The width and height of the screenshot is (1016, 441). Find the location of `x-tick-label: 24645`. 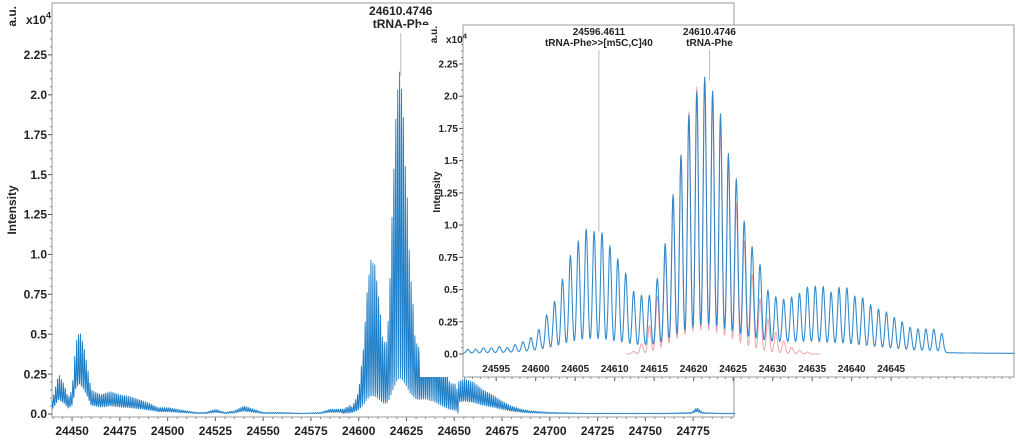

x-tick-label: 24645 is located at coordinates (891, 369).